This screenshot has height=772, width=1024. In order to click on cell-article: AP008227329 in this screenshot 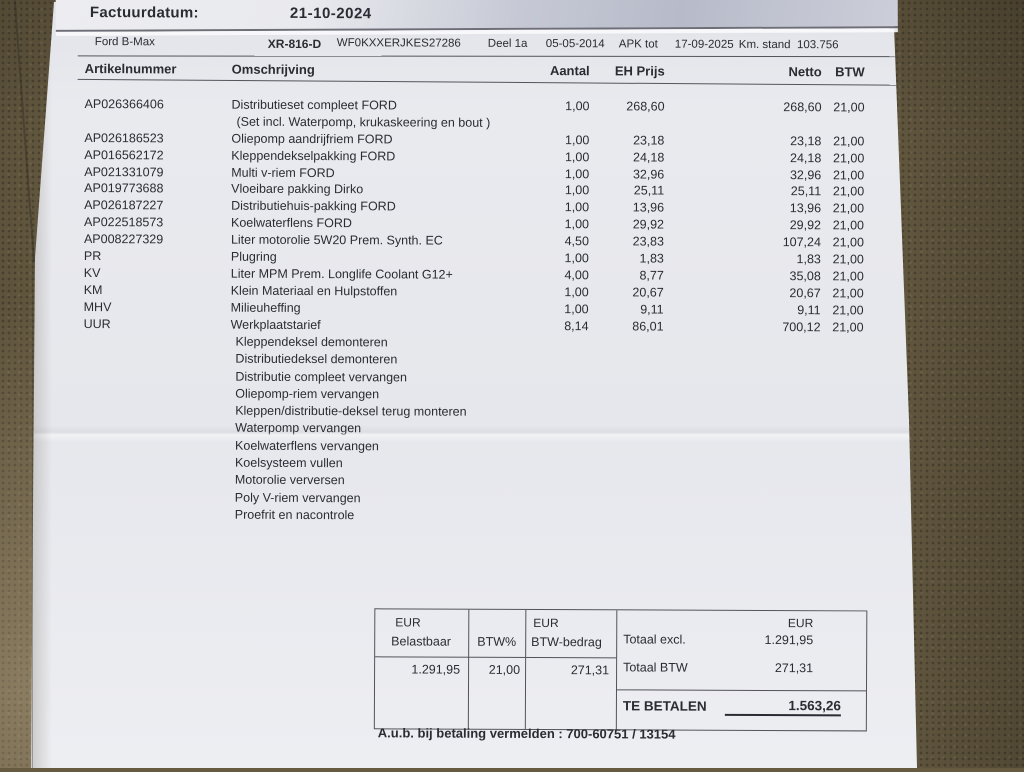, I will do `click(123, 239)`.